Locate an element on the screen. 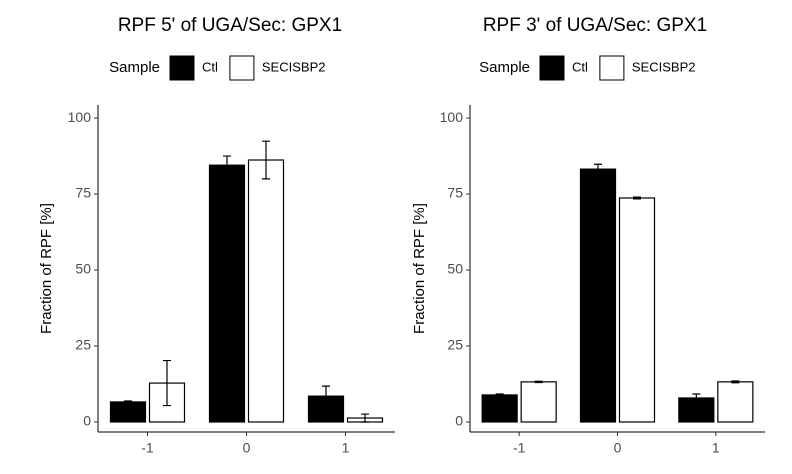  chart-title: RPF 3' of UGA/Sec: GPX1 is located at coordinates (595, 25).